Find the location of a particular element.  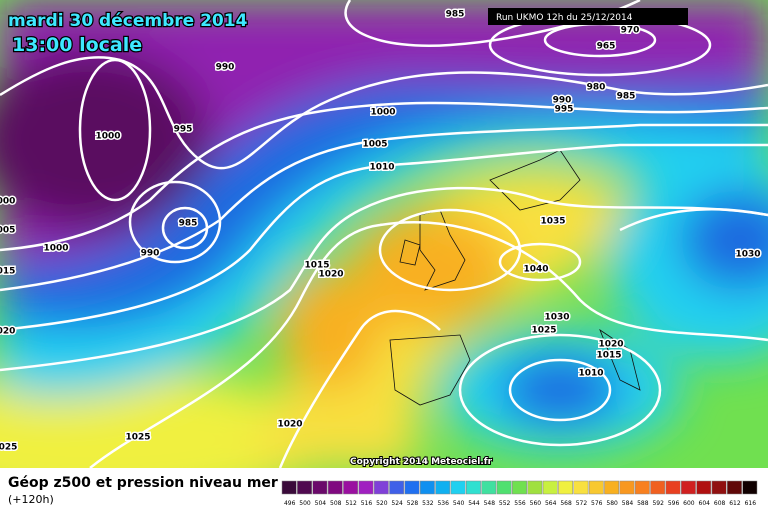

scale-label: 536 is located at coordinates (443, 503).